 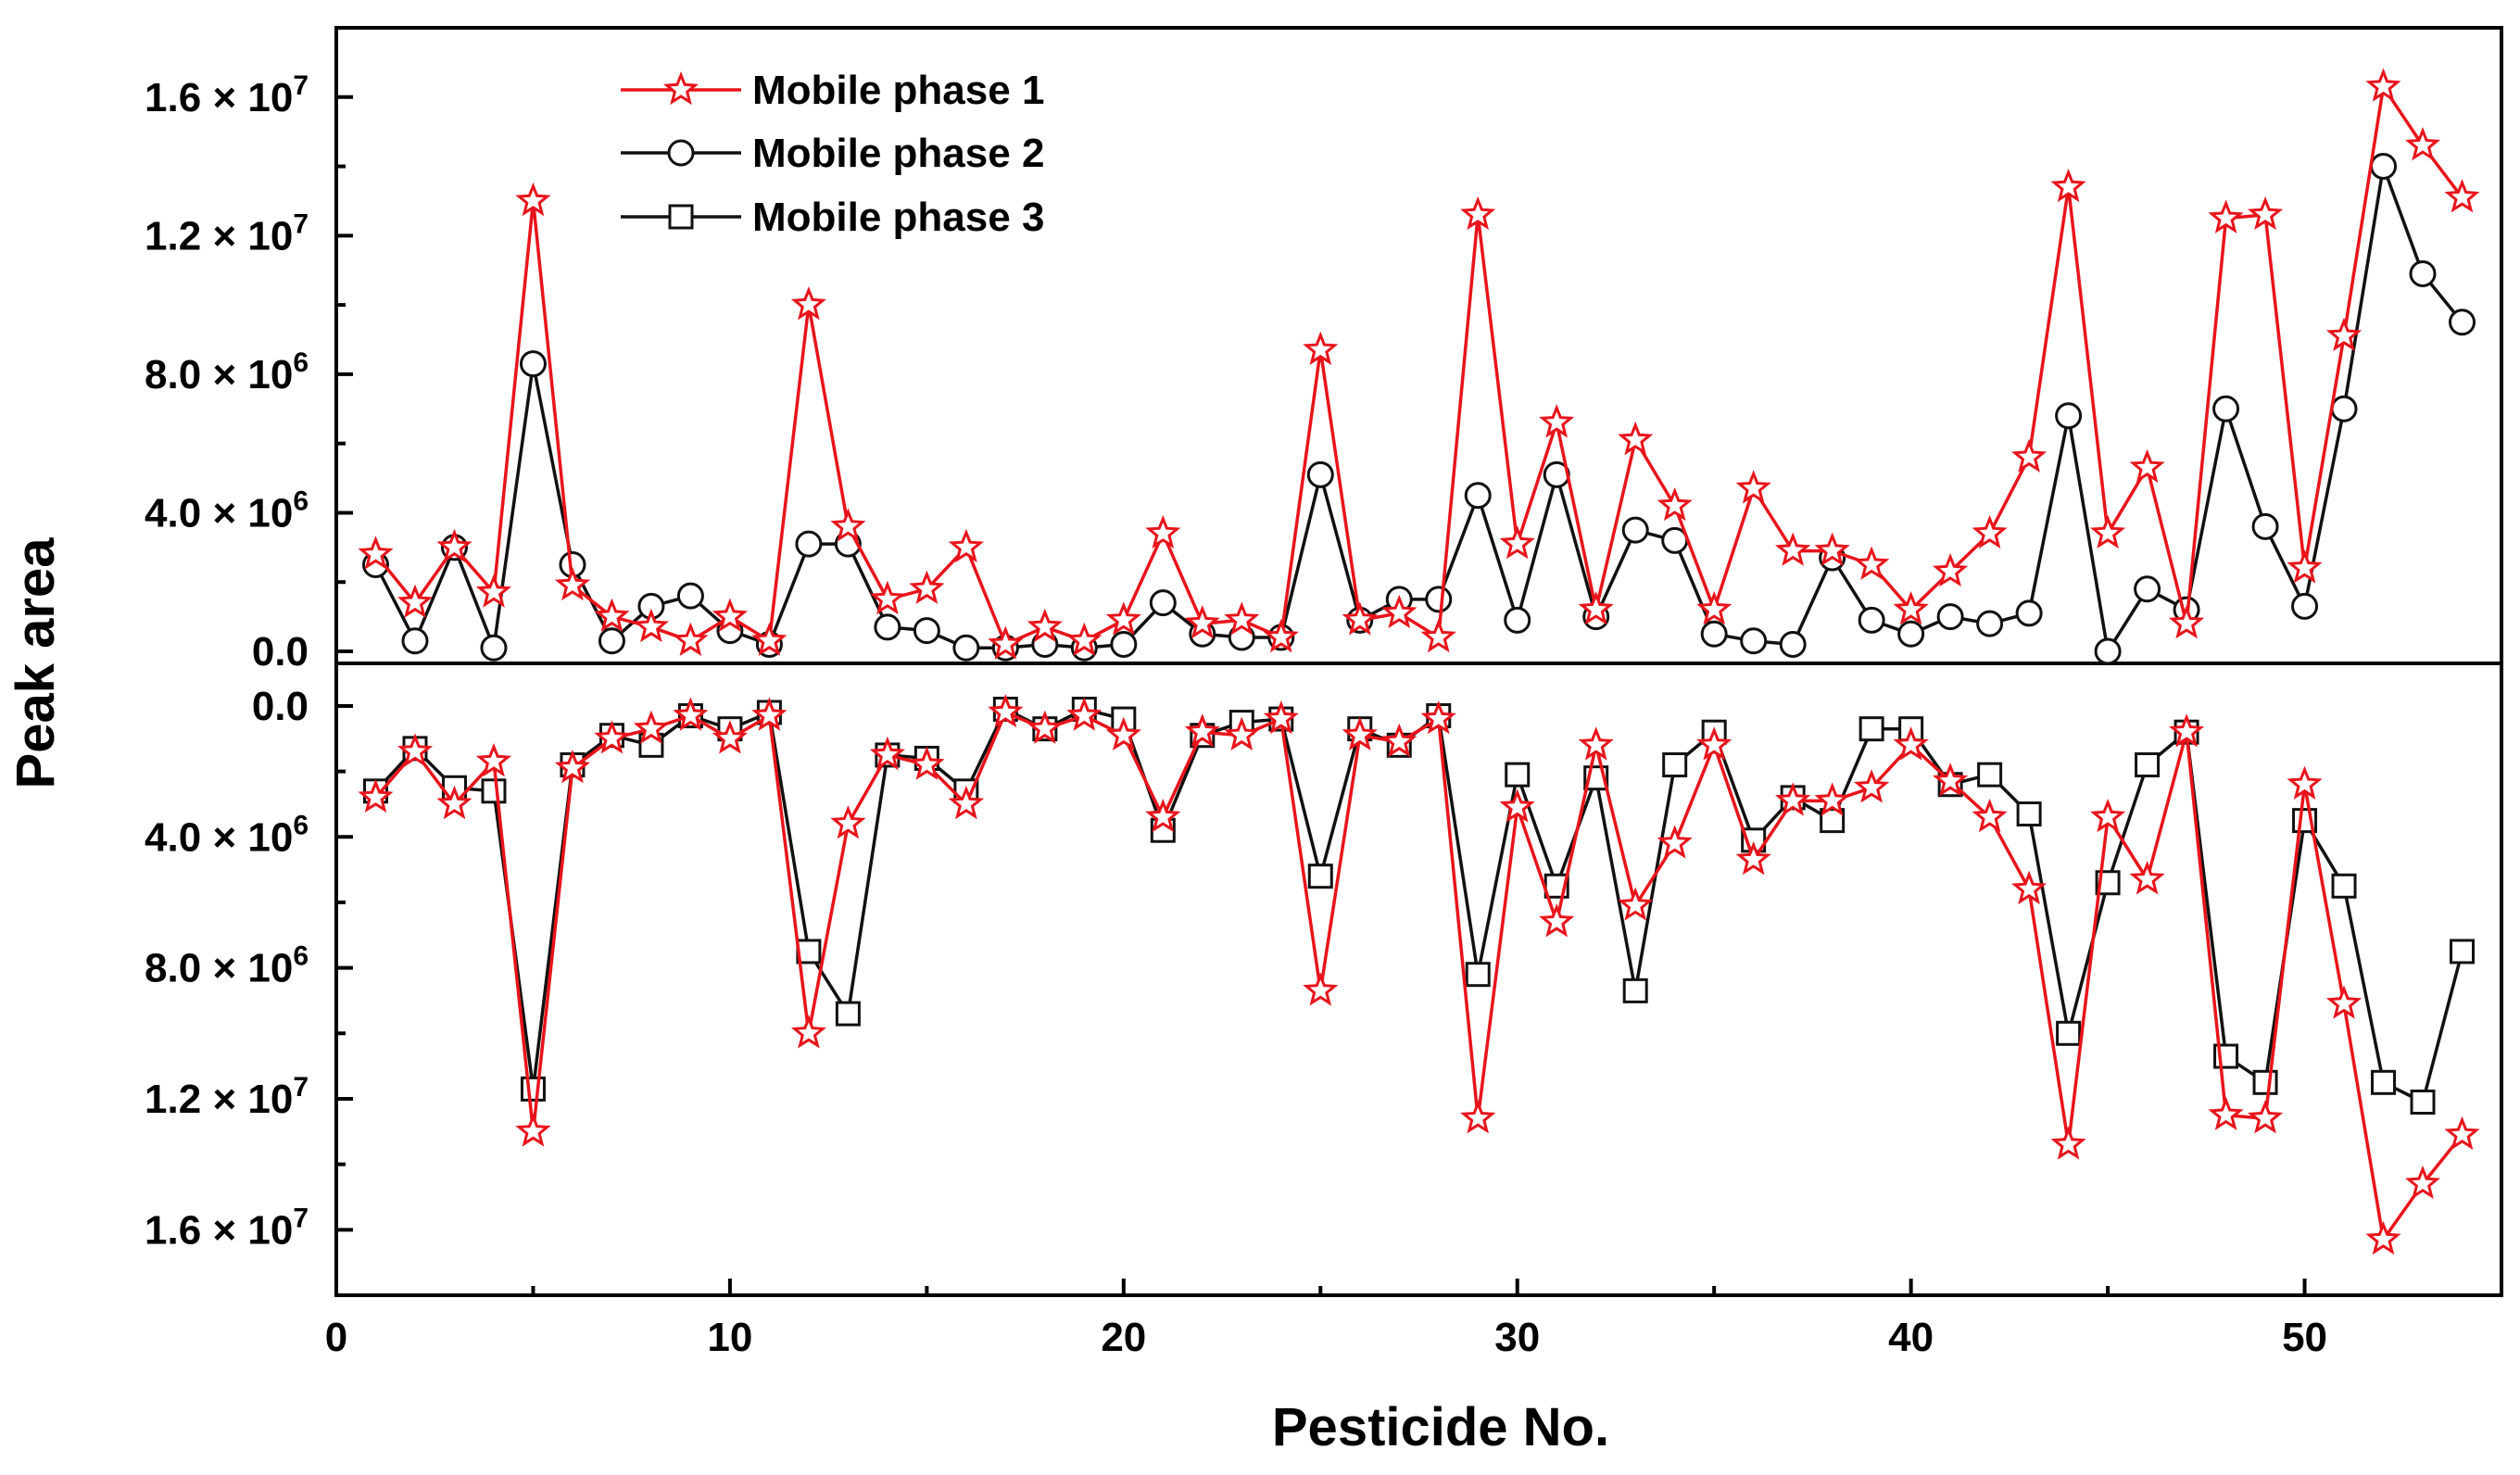 I want to click on y-tick-label: 4.0 × 10⁶, so click(x=227, y=511).